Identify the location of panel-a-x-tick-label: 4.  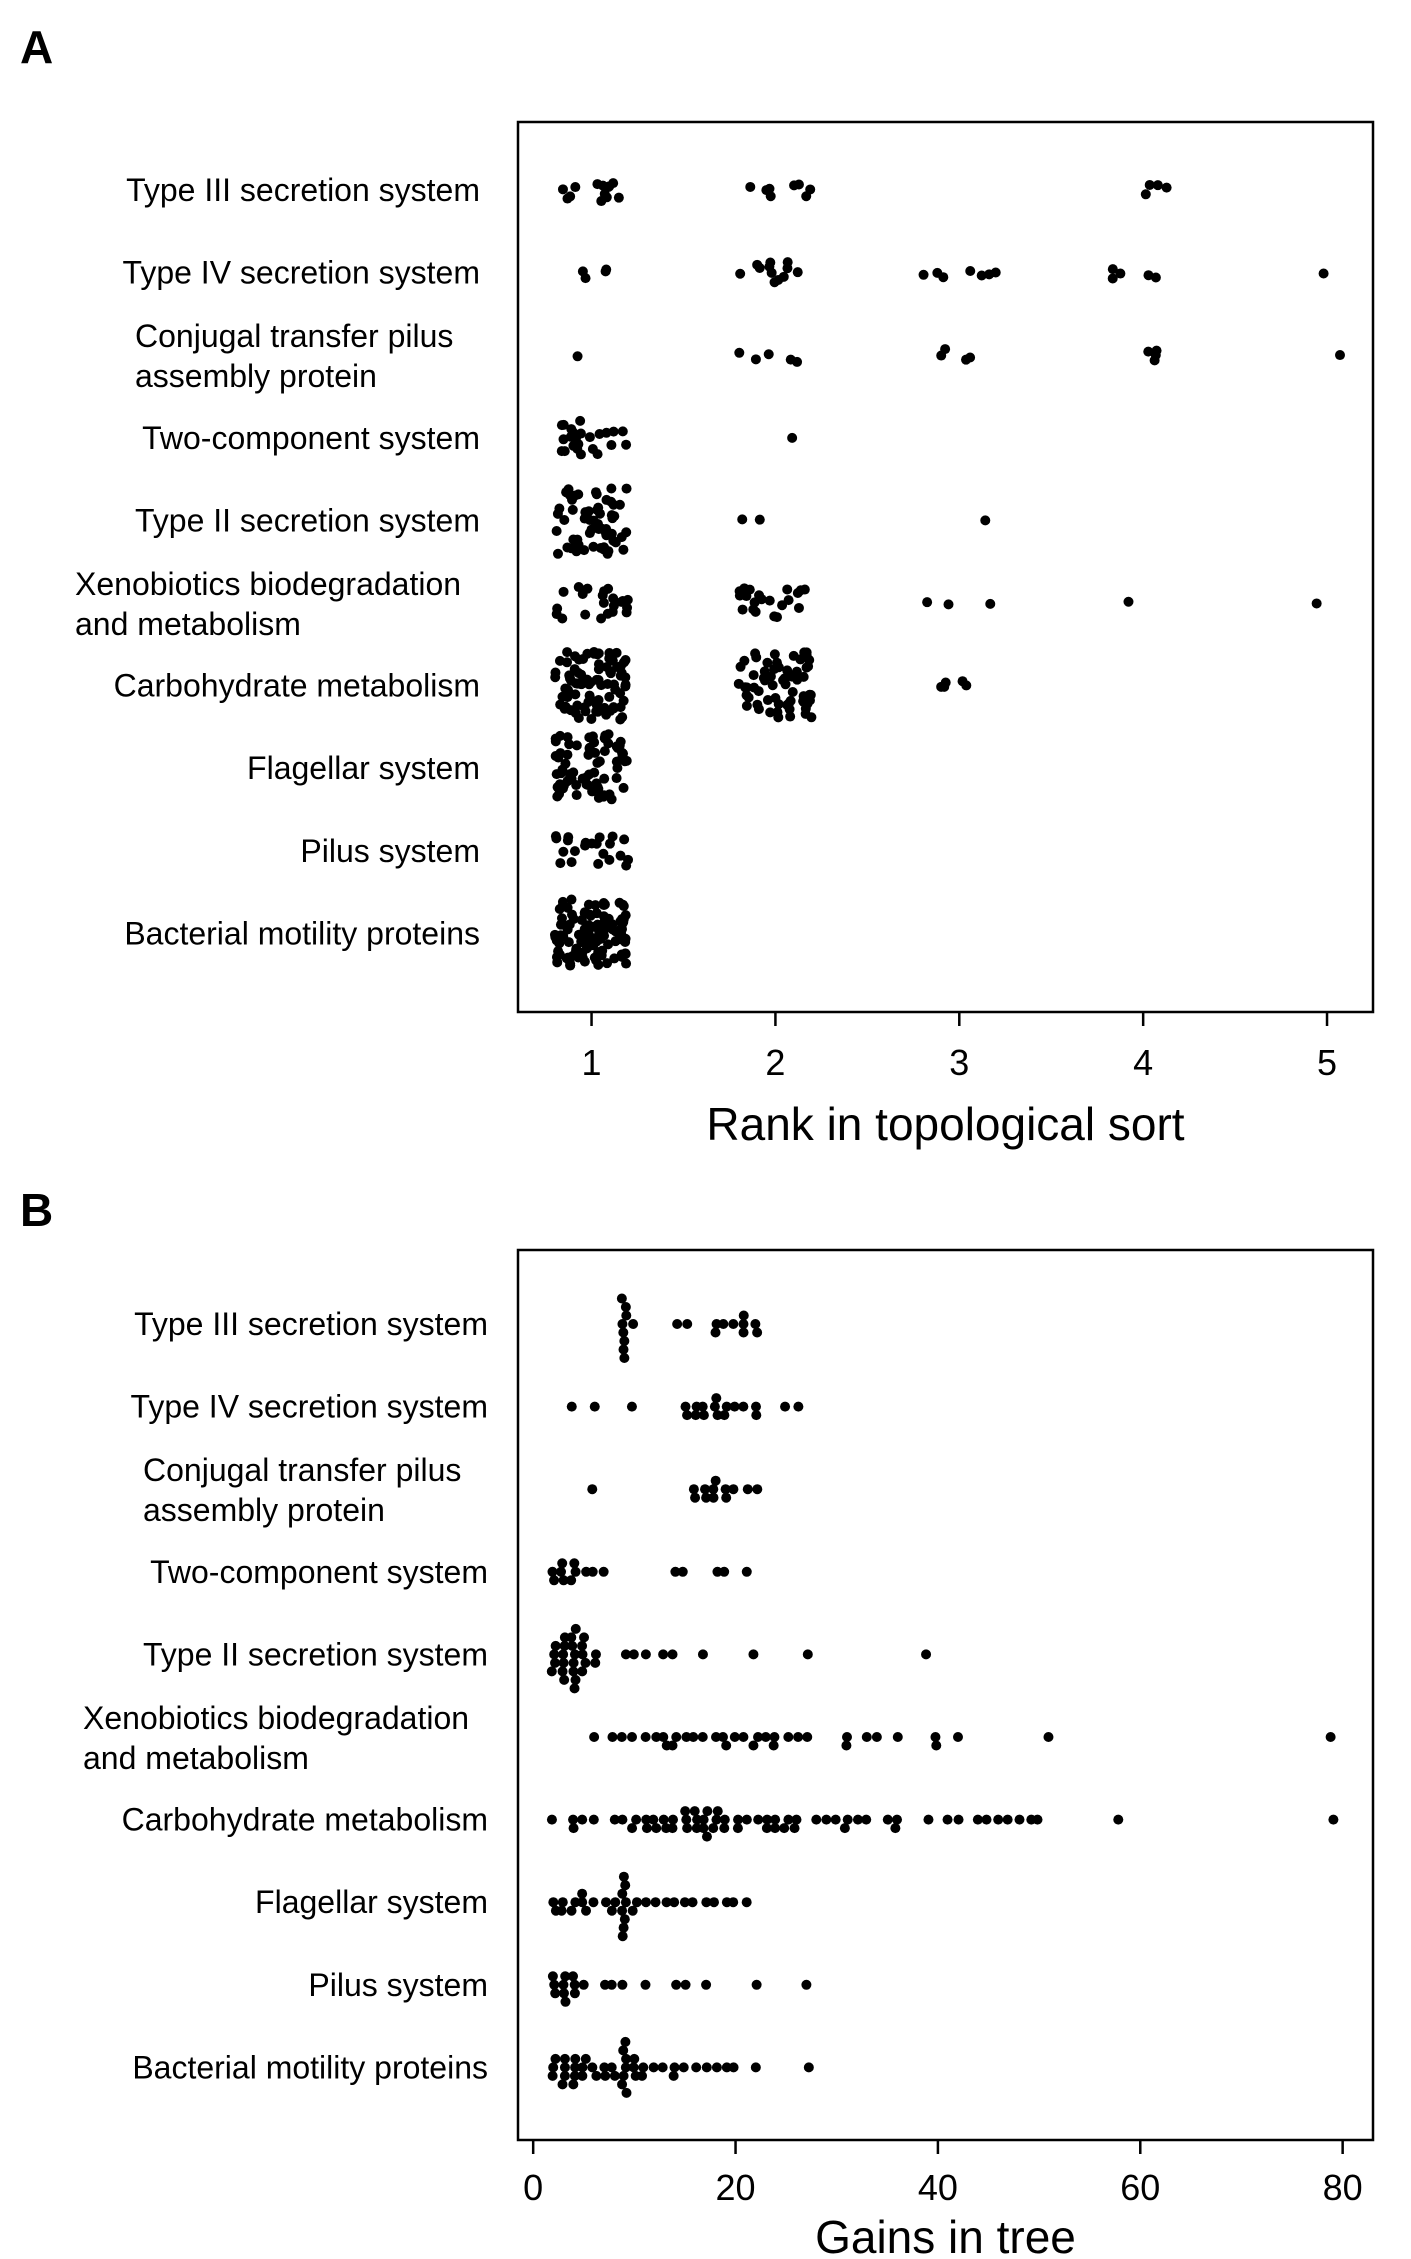
(1143, 1062).